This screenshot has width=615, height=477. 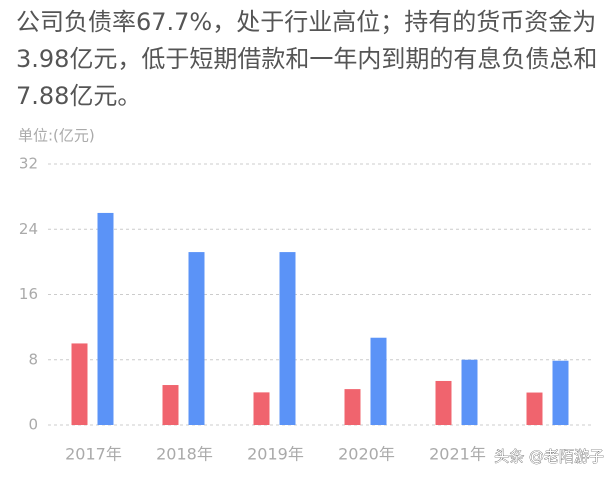 What do you see at coordinates (33, 425) in the screenshot?
I see `y-tick-label: 0` at bounding box center [33, 425].